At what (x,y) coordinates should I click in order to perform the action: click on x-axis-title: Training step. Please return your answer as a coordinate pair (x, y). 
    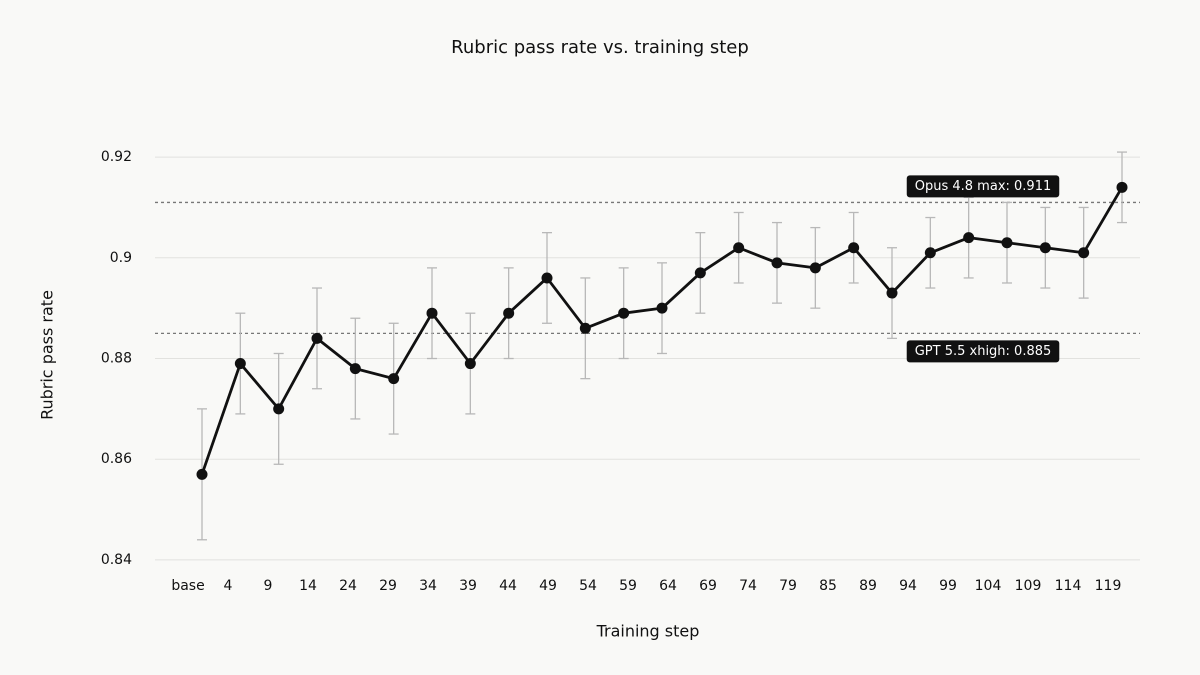
    Looking at the image, I should click on (648, 631).